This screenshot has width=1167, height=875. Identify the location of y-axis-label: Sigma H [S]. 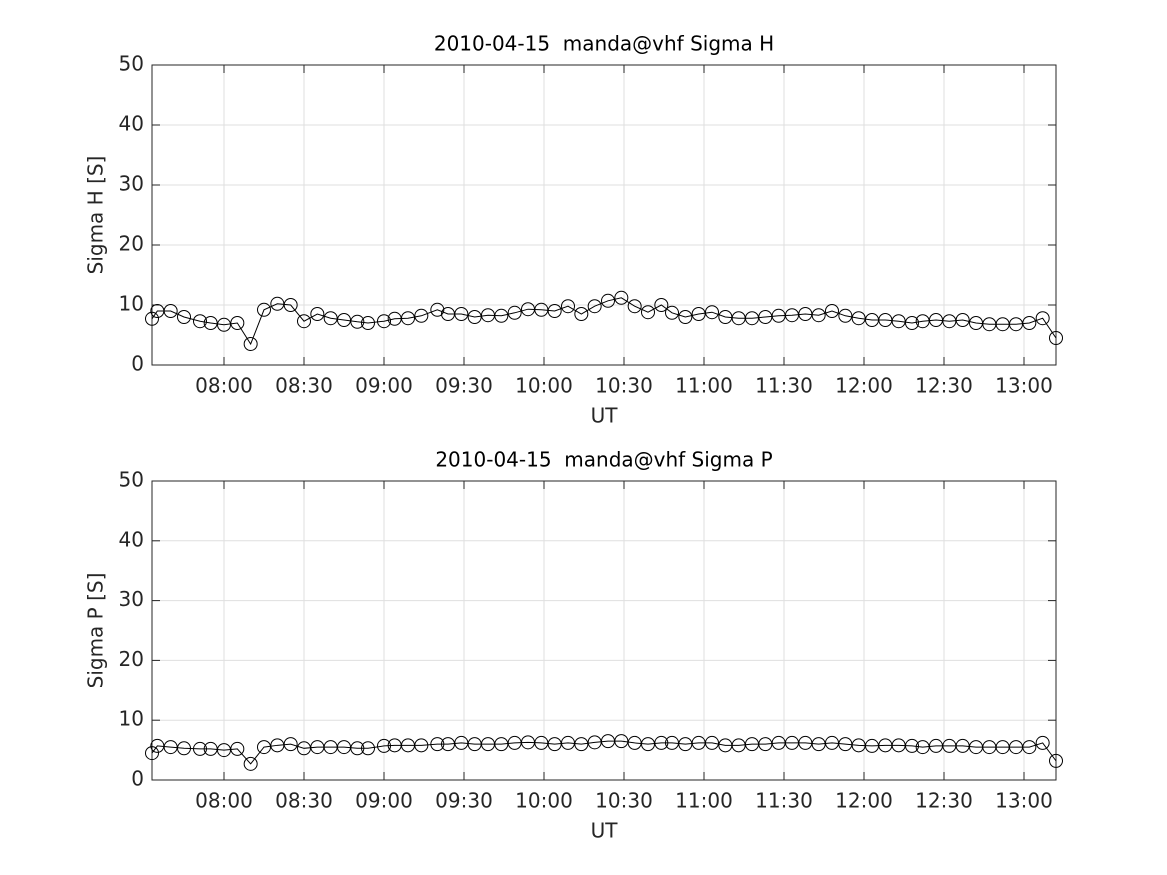
(96, 215).